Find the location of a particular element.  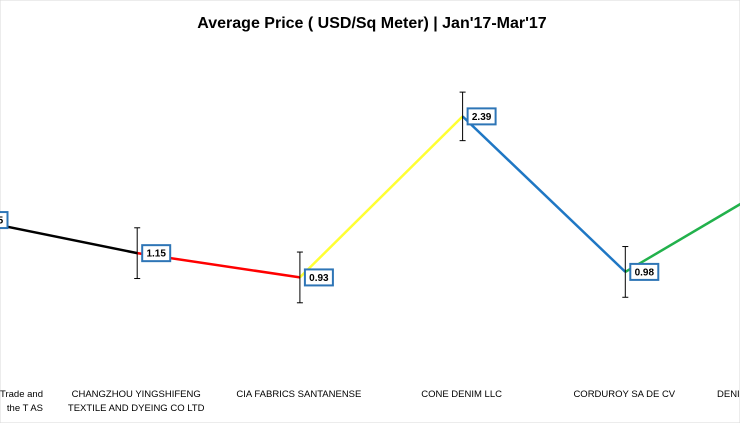

x-tick-label-line: CONE DENIM LLC is located at coordinates (461, 394).